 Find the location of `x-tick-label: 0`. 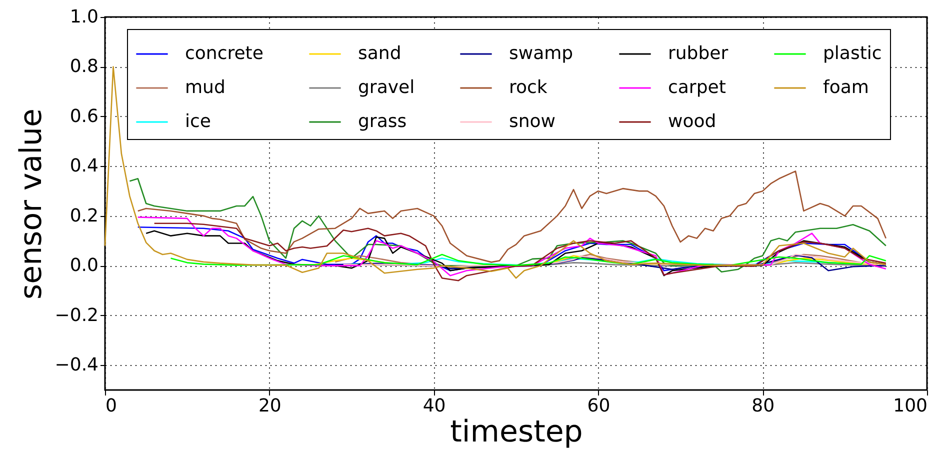

x-tick-label: 0 is located at coordinates (111, 406).